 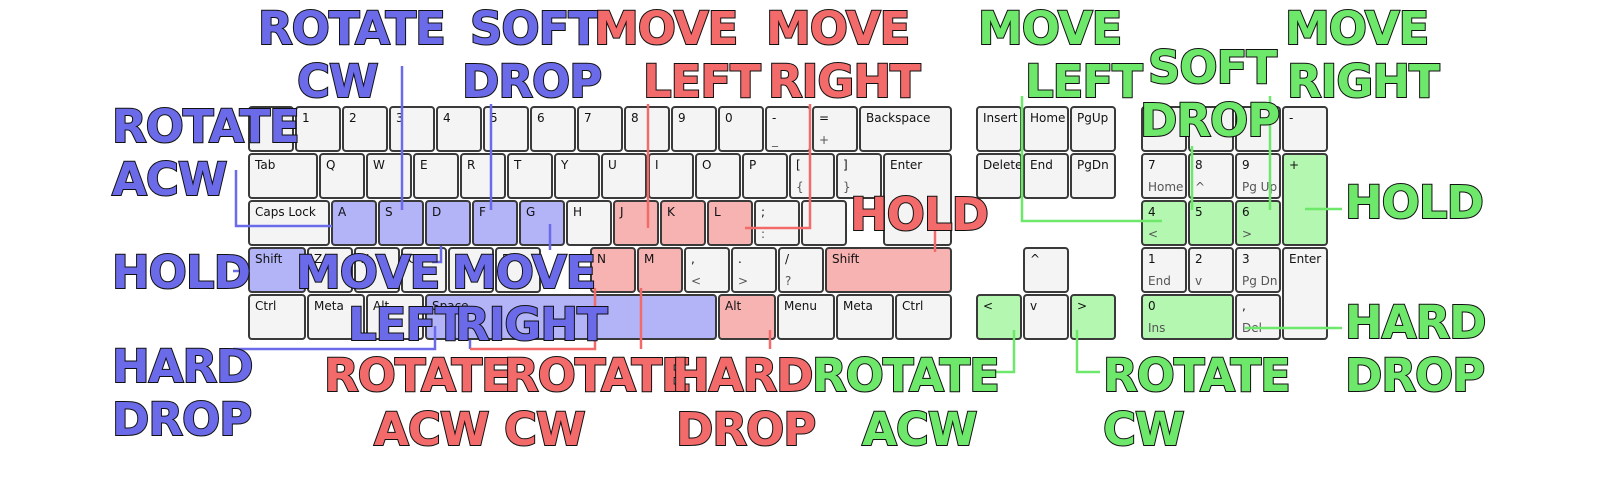 I want to click on key-sublabel: _, so click(x=775, y=140).